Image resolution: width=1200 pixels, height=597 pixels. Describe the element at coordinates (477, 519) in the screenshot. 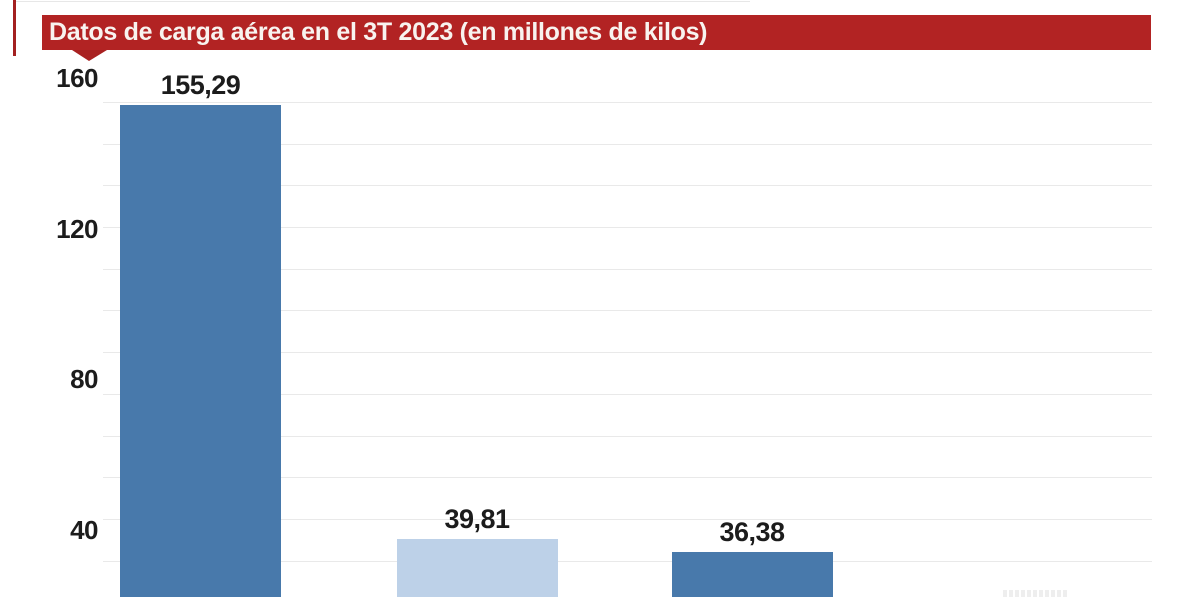

I see `bar-value-label: 39,81` at that location.